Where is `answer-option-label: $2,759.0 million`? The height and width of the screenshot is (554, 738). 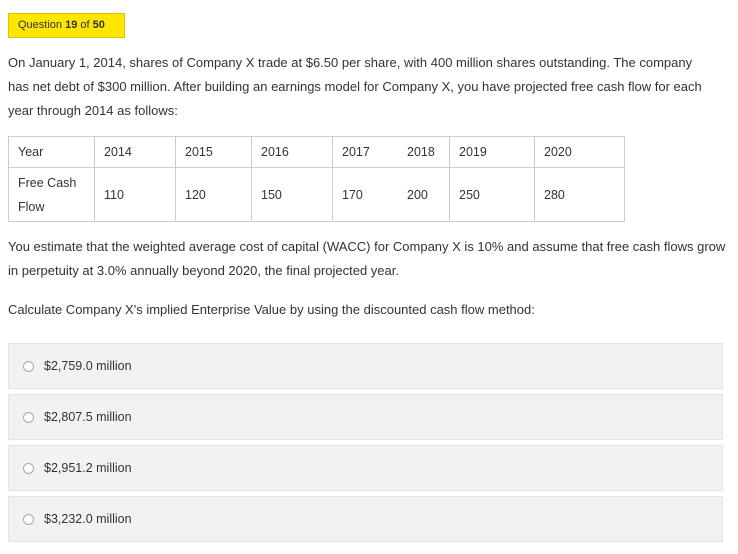
answer-option-label: $2,759.0 million is located at coordinates (88, 366).